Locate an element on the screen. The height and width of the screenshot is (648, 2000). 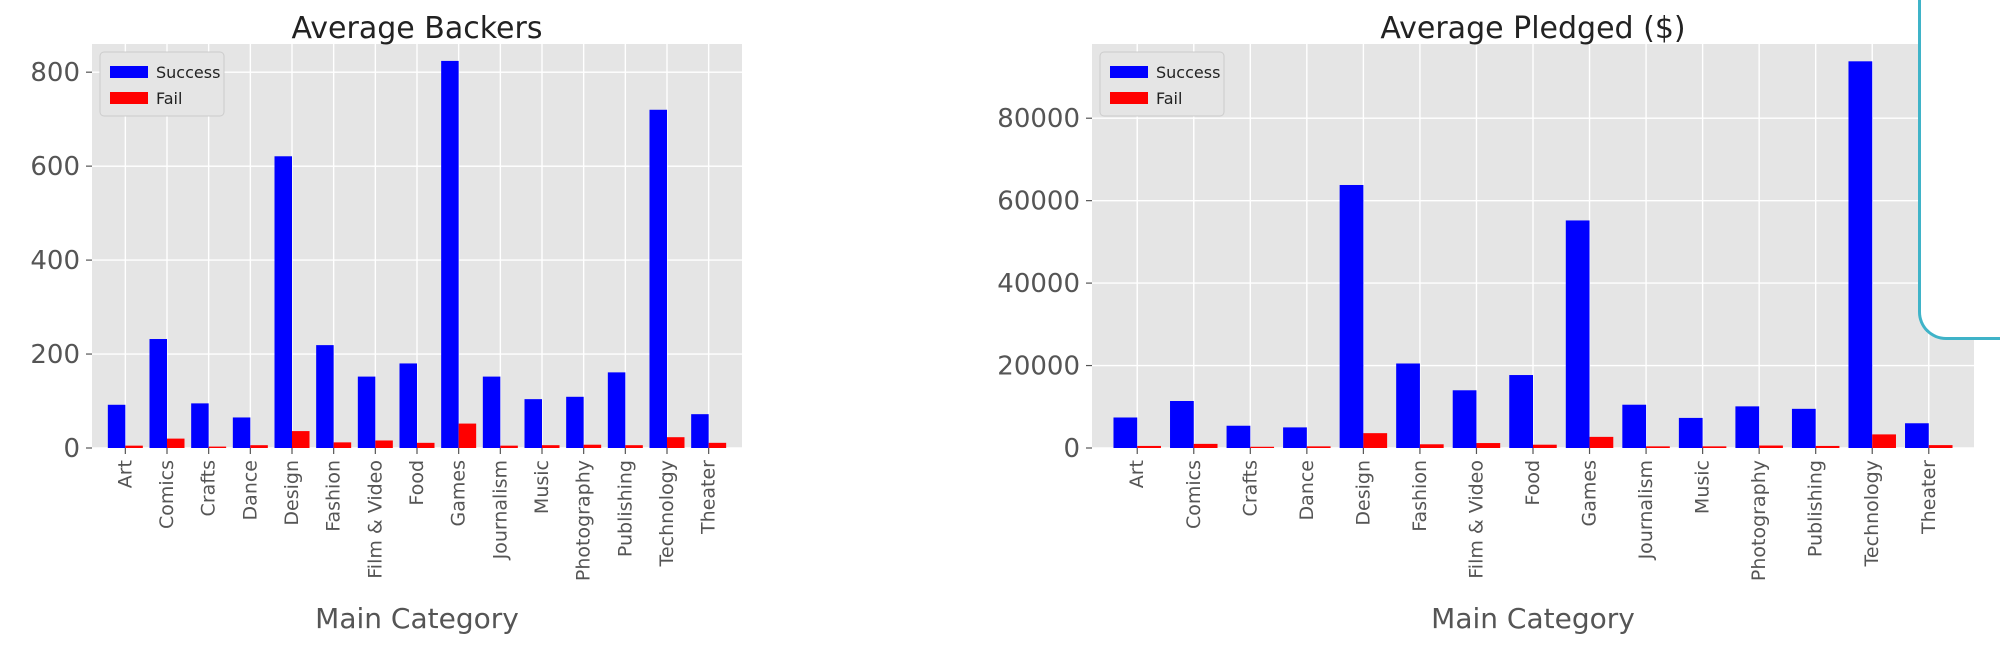
bar-success-film-video is located at coordinates (366, 412).